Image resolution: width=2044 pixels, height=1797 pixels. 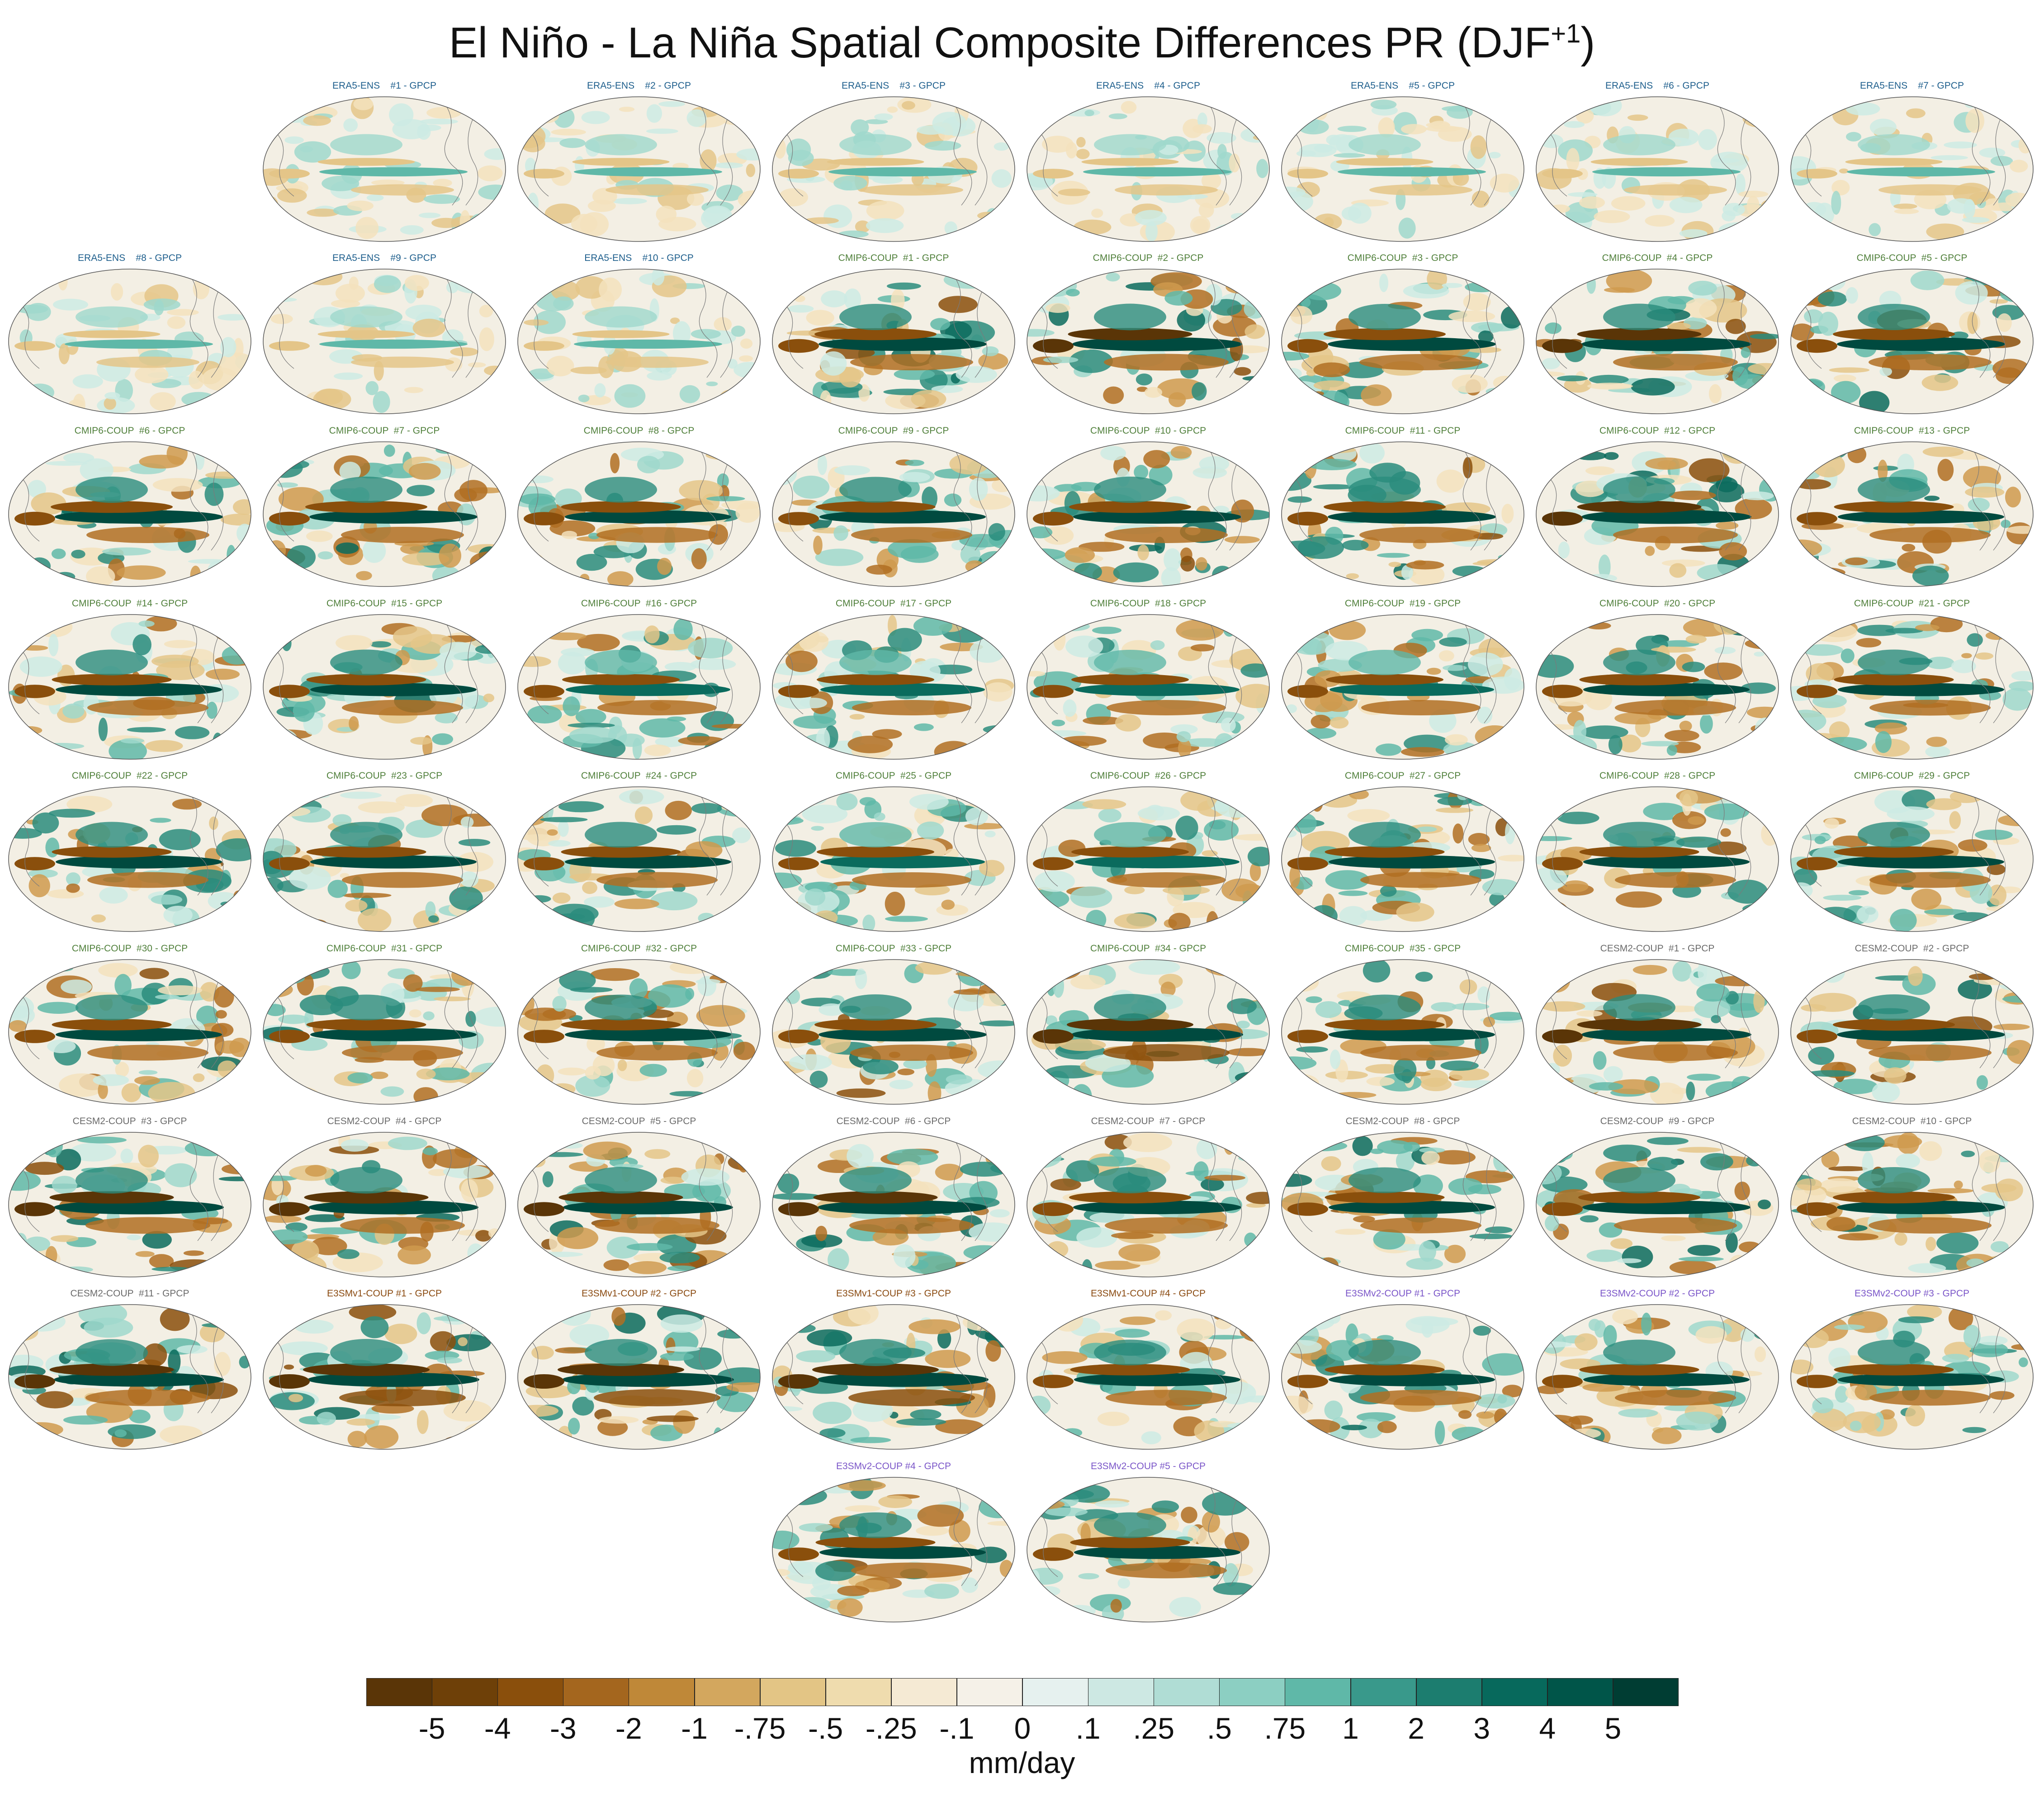 What do you see at coordinates (891, 1729) in the screenshot?
I see `colorbar-tick-label: -.25` at bounding box center [891, 1729].